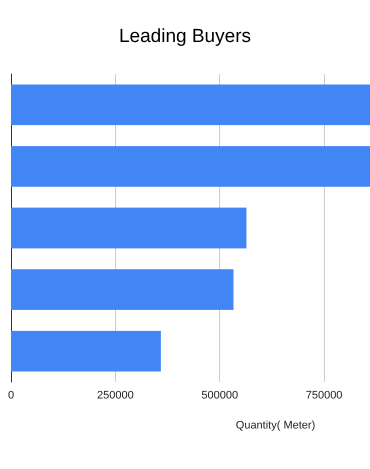  I want to click on x-axis-title: Quantity( Meter), so click(276, 426).